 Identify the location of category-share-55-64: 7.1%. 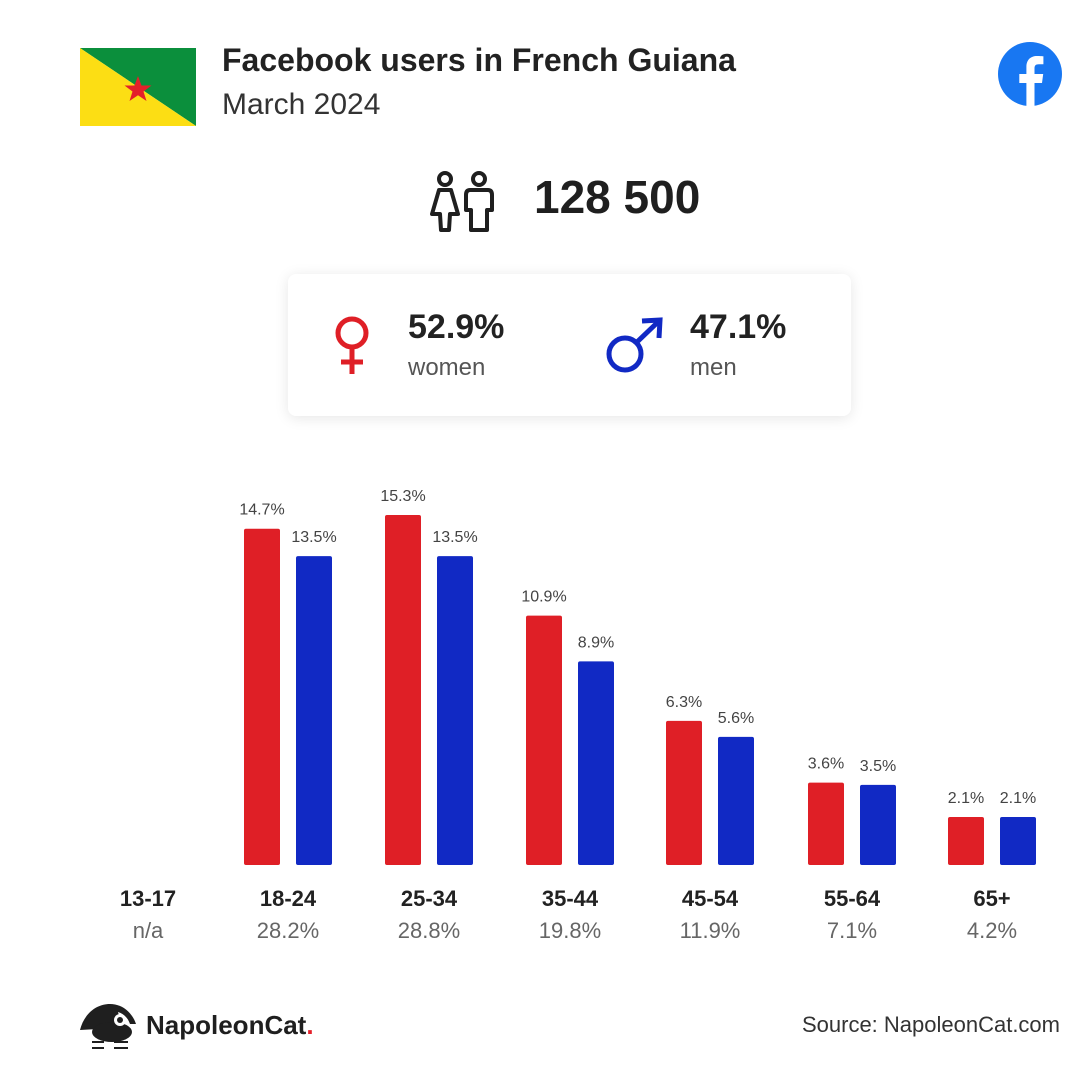
(852, 930).